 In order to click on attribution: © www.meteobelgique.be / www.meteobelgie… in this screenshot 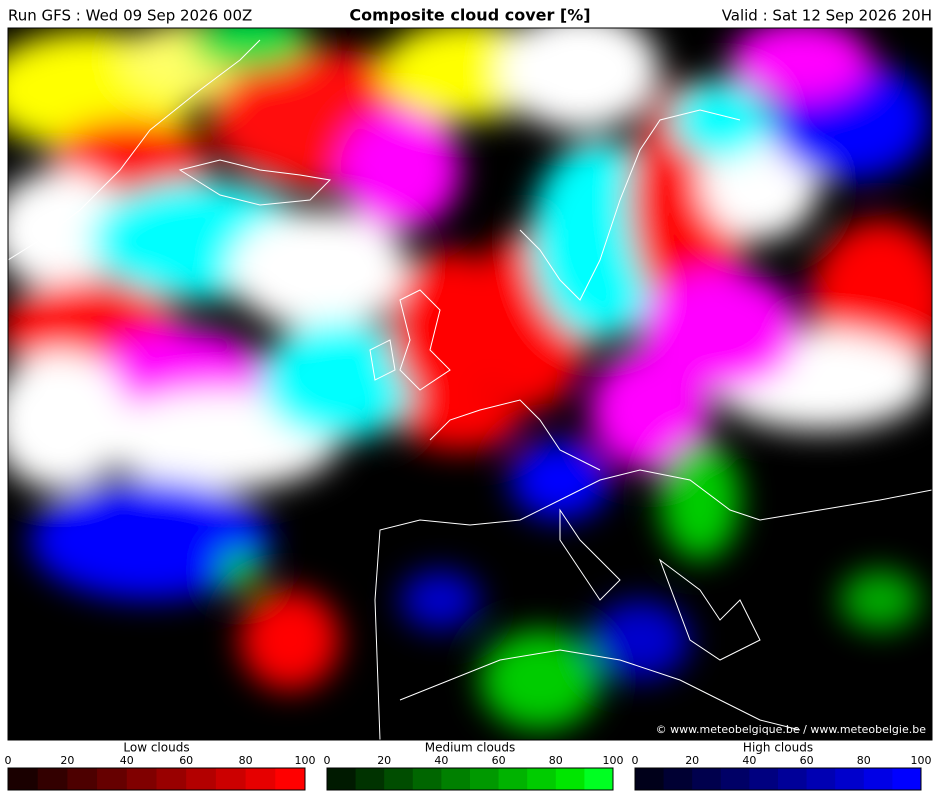, I will do `click(791, 729)`.